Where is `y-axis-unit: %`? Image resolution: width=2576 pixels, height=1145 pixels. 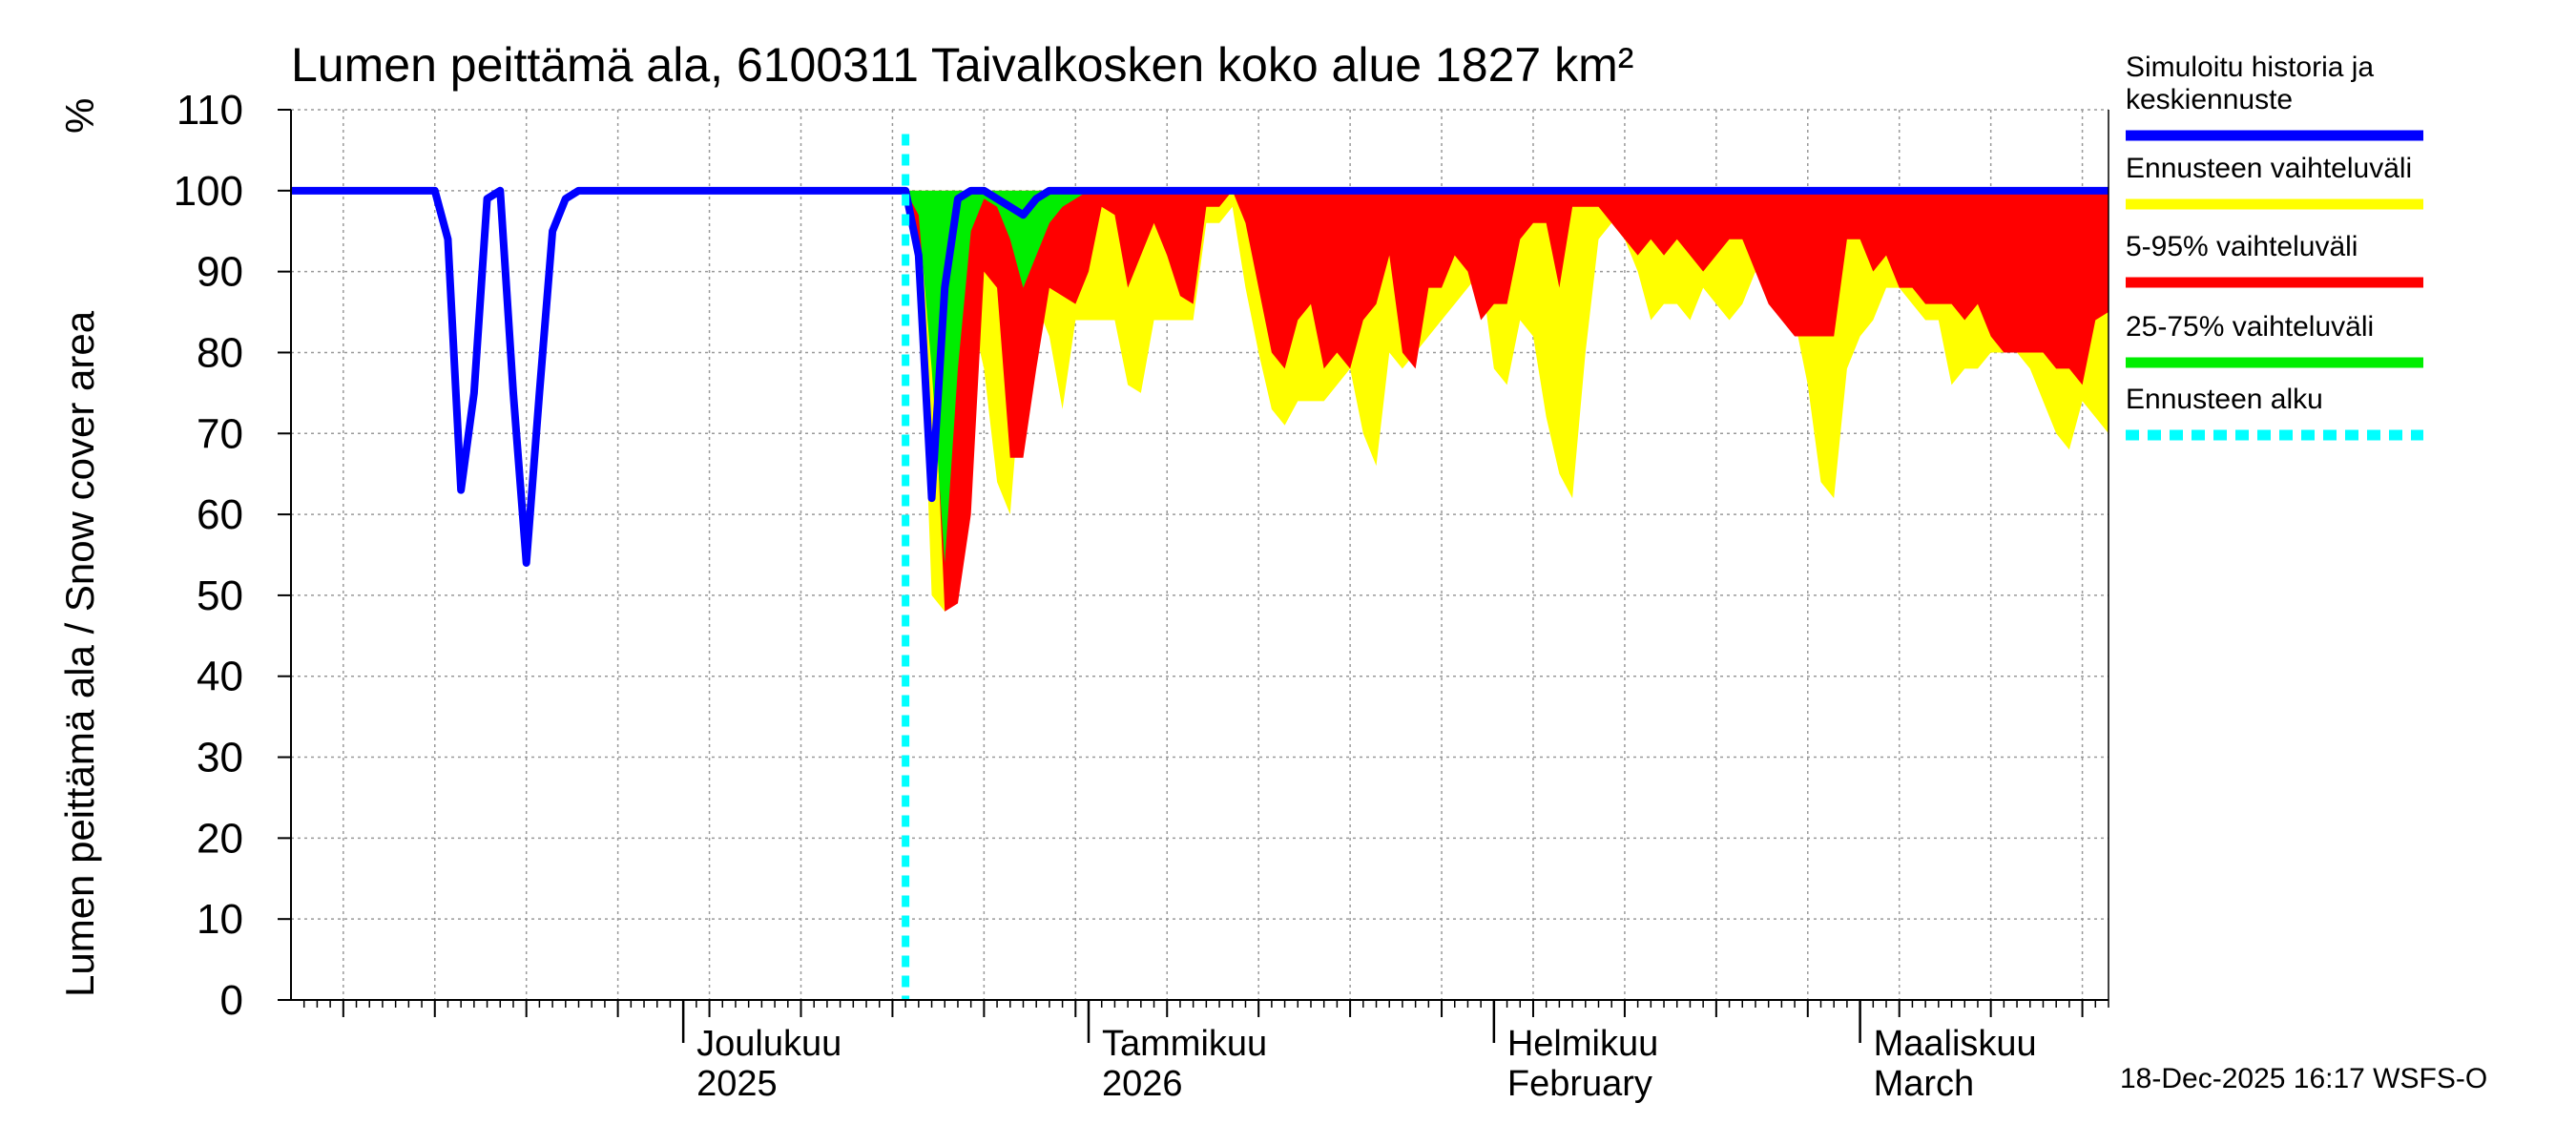 y-axis-unit: % is located at coordinates (79, 116).